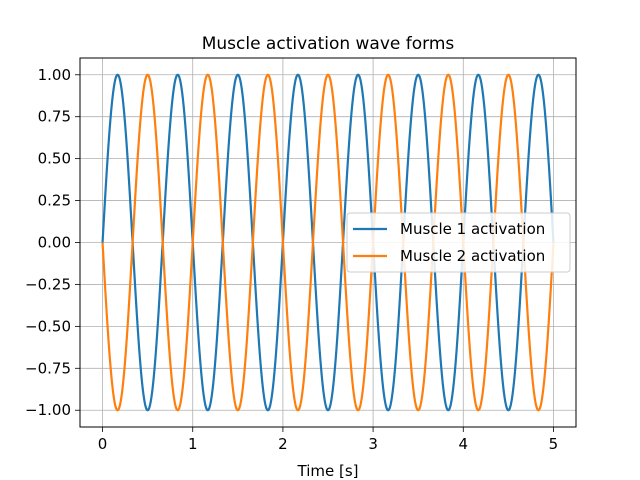 This screenshot has width=640, height=480. Describe the element at coordinates (48, 284) in the screenshot. I see `y-tick-label: −0.25` at that location.